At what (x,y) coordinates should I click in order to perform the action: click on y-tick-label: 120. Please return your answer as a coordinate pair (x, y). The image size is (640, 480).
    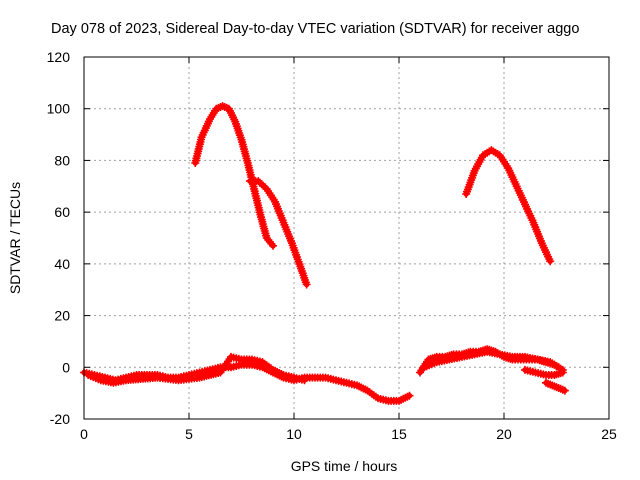
    Looking at the image, I should click on (59, 57).